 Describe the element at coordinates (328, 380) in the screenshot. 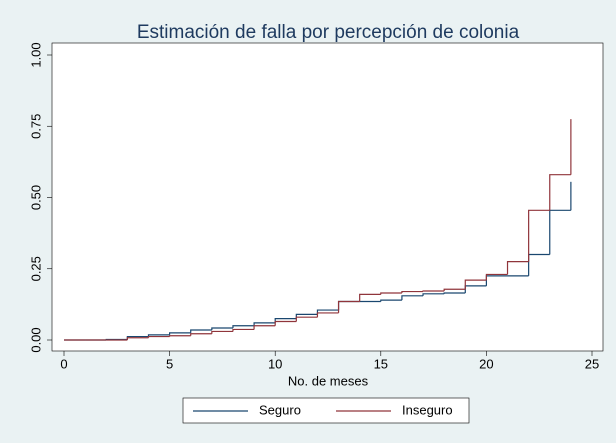

I see `x-axis-label: No. de meses` at that location.